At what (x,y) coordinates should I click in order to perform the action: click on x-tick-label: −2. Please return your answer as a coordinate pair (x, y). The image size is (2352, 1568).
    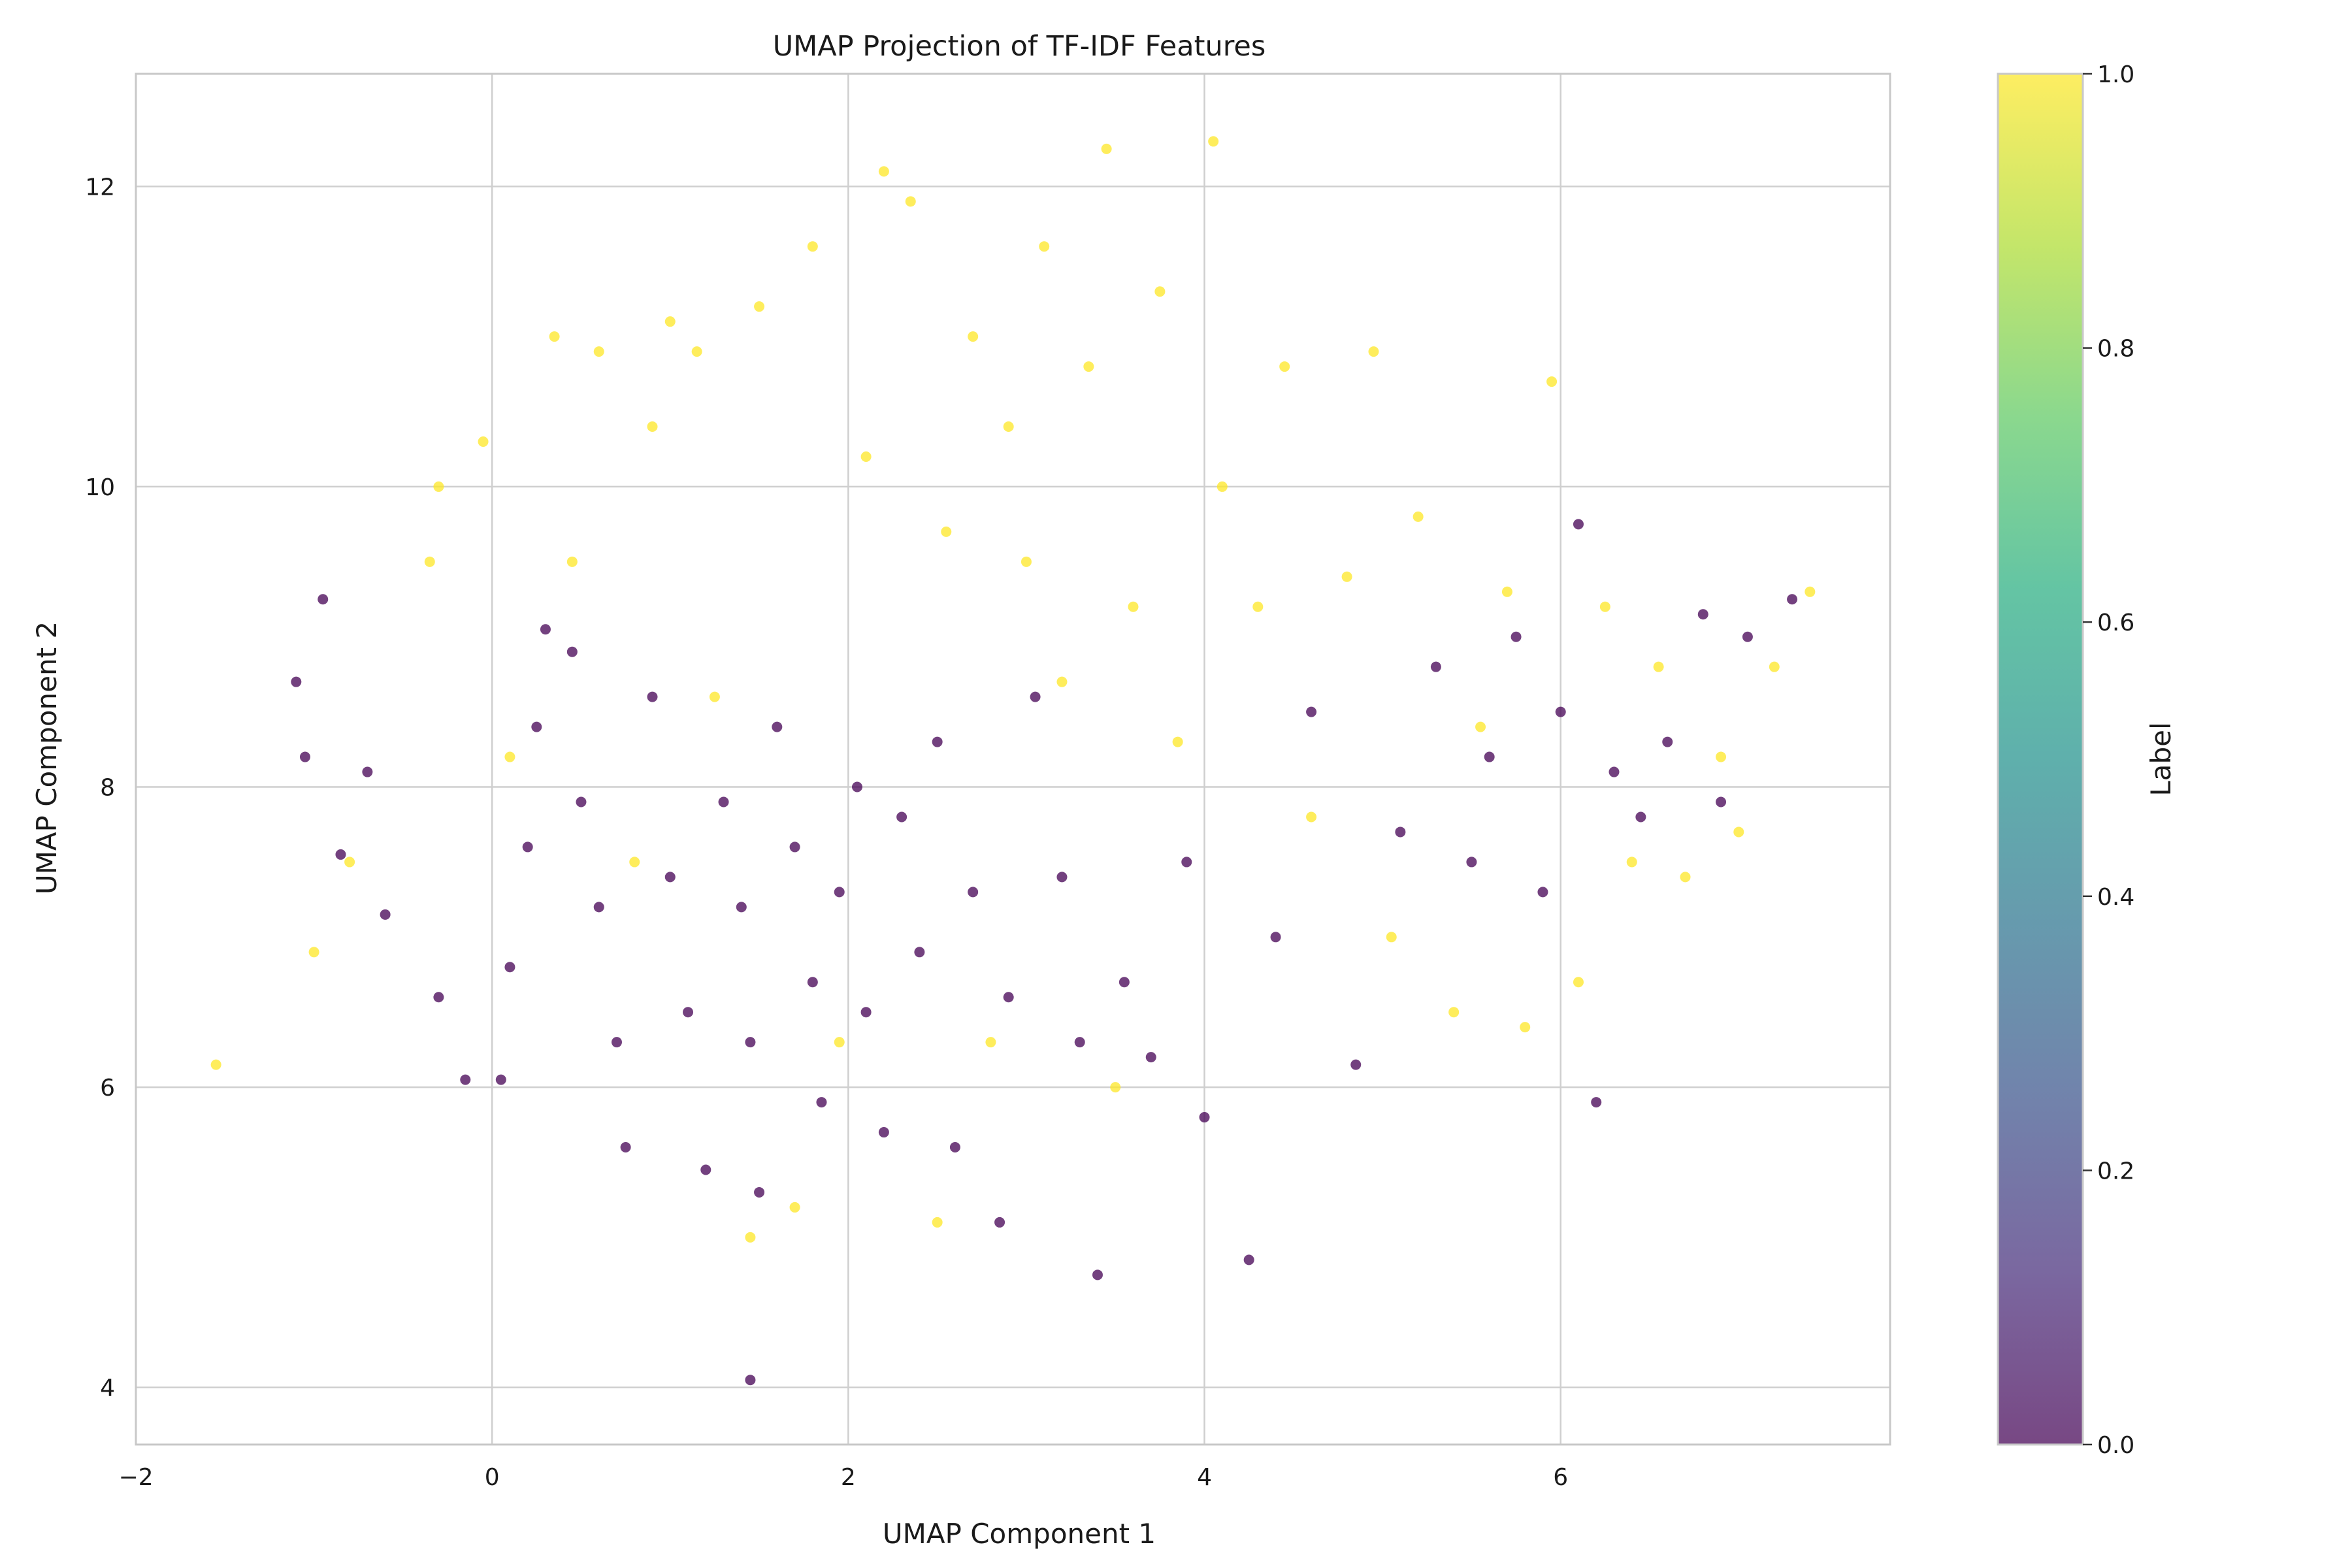
    Looking at the image, I should click on (135, 1477).